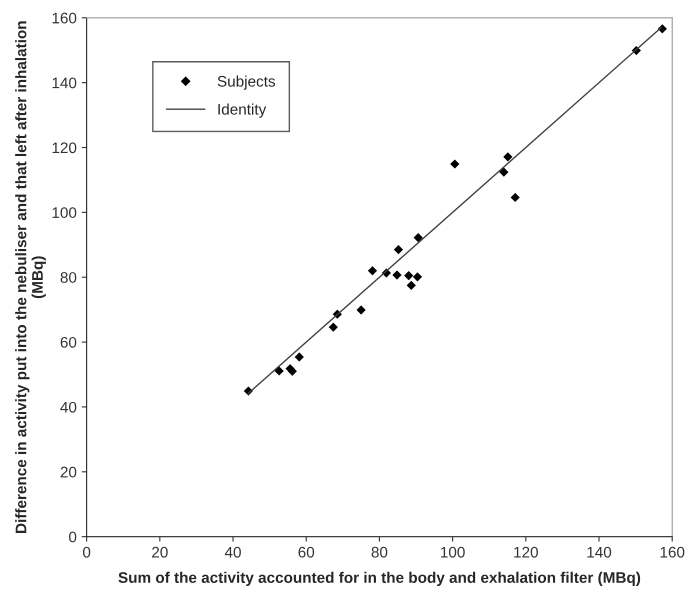 Image resolution: width=693 pixels, height=593 pixels. What do you see at coordinates (68, 342) in the screenshot?
I see `y-tick-label: 60` at bounding box center [68, 342].